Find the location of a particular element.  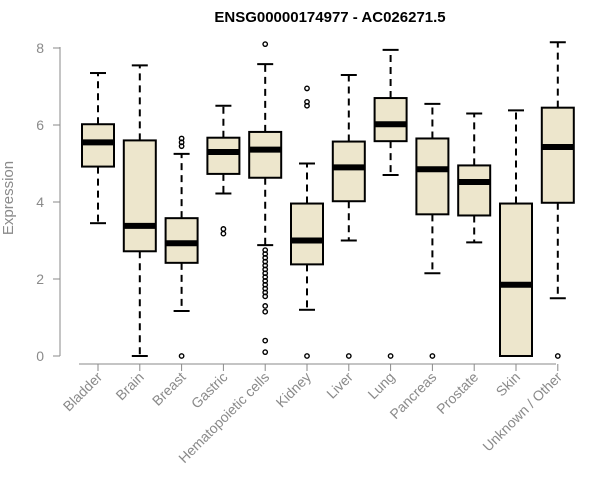

chart-title: ENSG00000174977 - AC026271.5 is located at coordinates (329, 17).